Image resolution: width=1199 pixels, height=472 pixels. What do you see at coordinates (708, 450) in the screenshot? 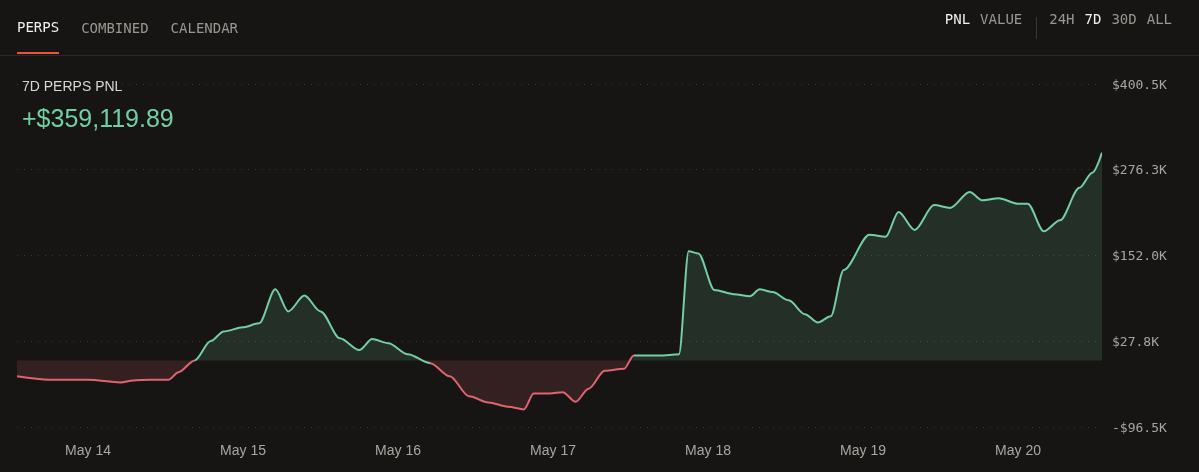
I see `x-tick-label: May 18` at bounding box center [708, 450].